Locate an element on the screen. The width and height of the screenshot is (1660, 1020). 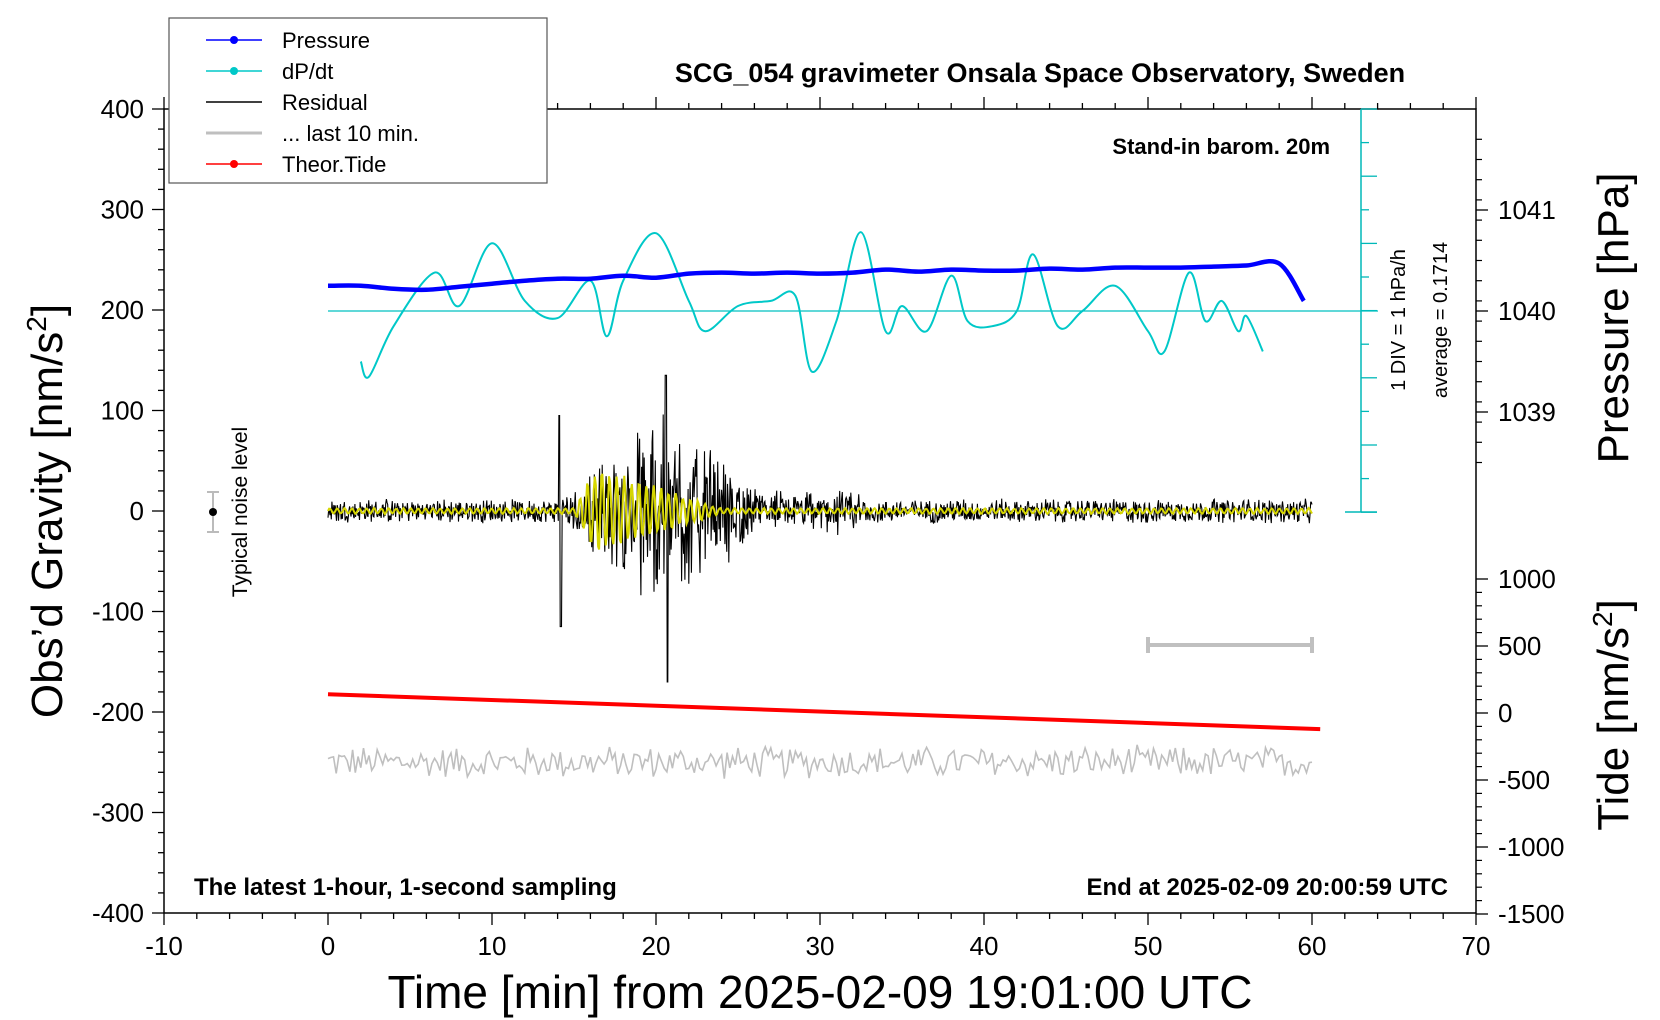
tide-tick-labels: 1000 500 0 -500 -1000 -1500 is located at coordinates (1531, 746).